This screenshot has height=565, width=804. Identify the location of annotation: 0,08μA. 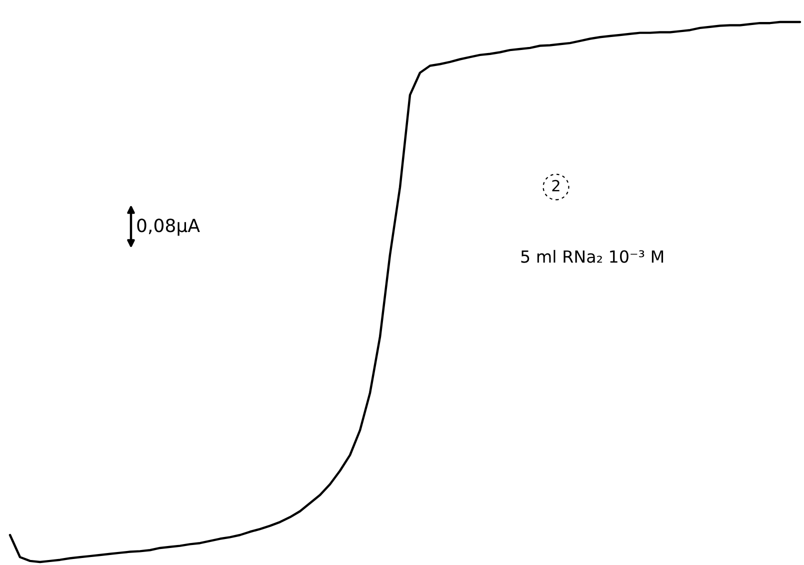
(168, 227).